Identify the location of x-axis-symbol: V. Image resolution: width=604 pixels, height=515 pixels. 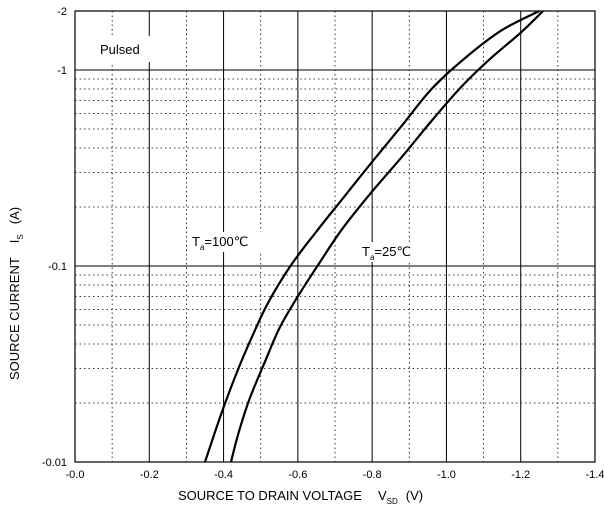
(382, 495).